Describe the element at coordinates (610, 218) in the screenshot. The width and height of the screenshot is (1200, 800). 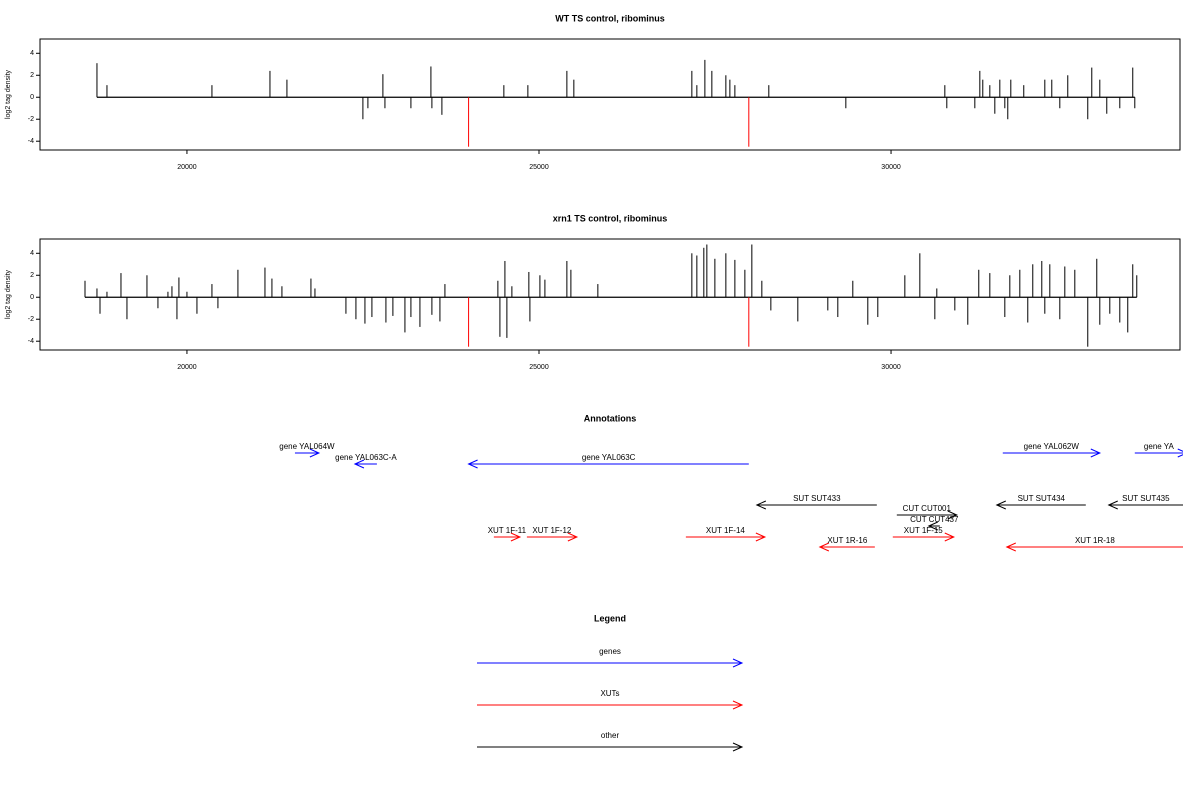
I see `chart-title: xrn1 TS control, ribominus` at that location.